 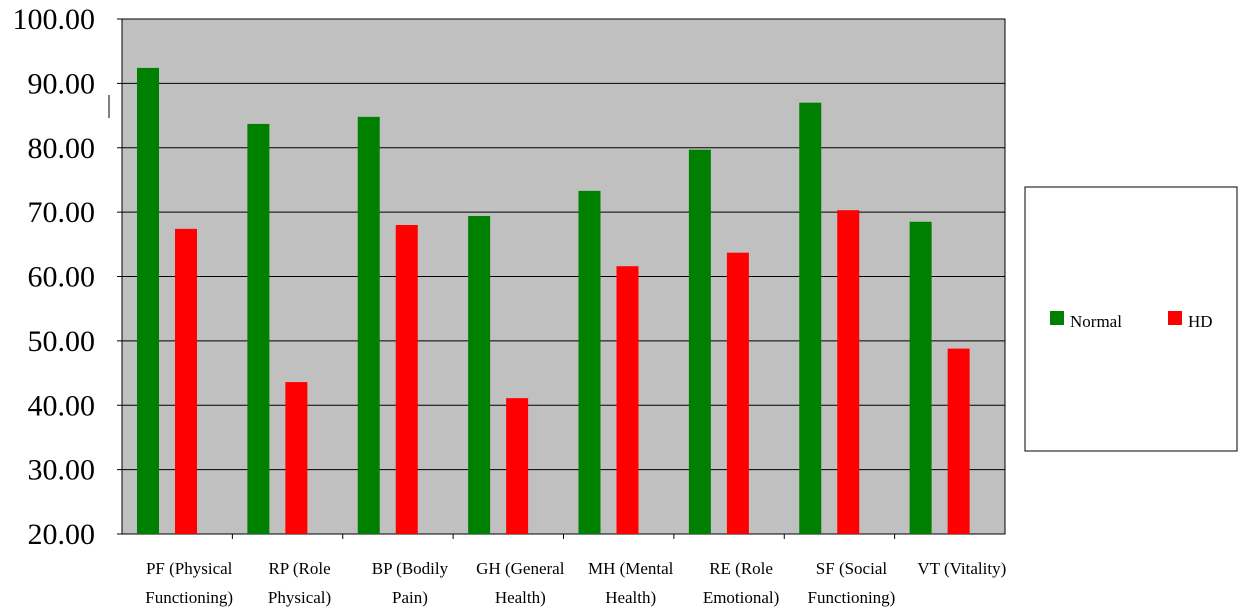 I want to click on y-tick-label: 70.00, so click(x=62, y=212).